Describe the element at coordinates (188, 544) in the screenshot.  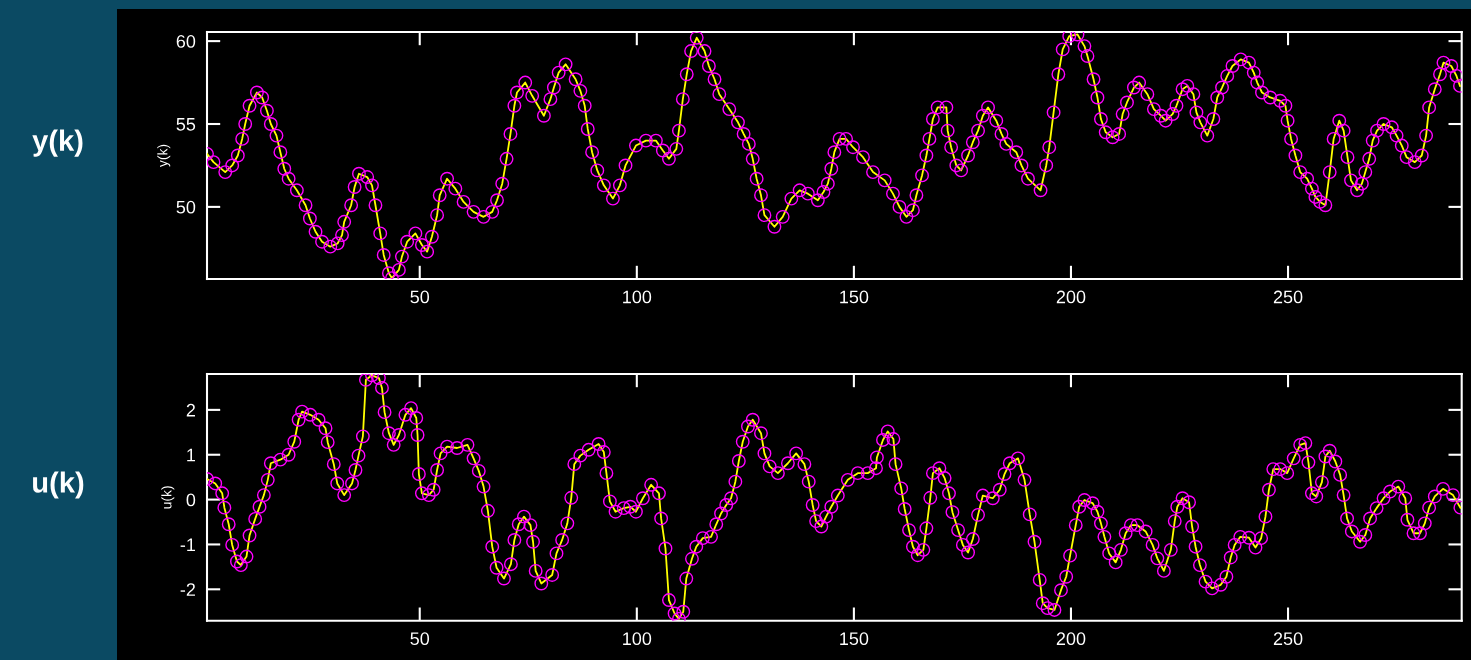
I see `y-tick-label: -1` at that location.